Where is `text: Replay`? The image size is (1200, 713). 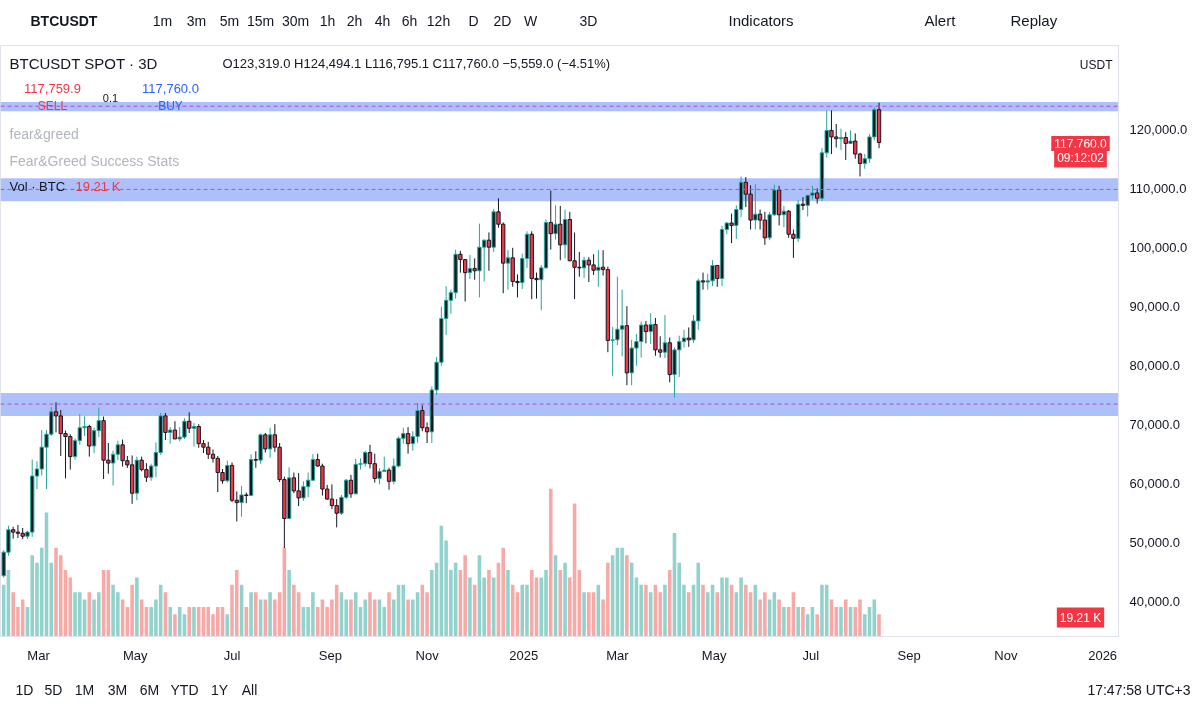 text: Replay is located at coordinates (1034, 20).